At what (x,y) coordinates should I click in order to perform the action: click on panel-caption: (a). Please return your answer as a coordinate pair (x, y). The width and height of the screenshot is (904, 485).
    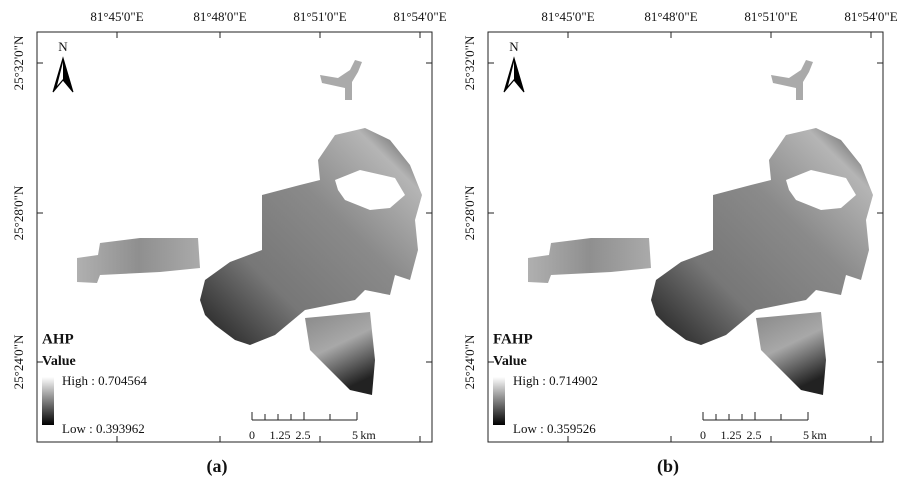
    Looking at the image, I should click on (217, 466).